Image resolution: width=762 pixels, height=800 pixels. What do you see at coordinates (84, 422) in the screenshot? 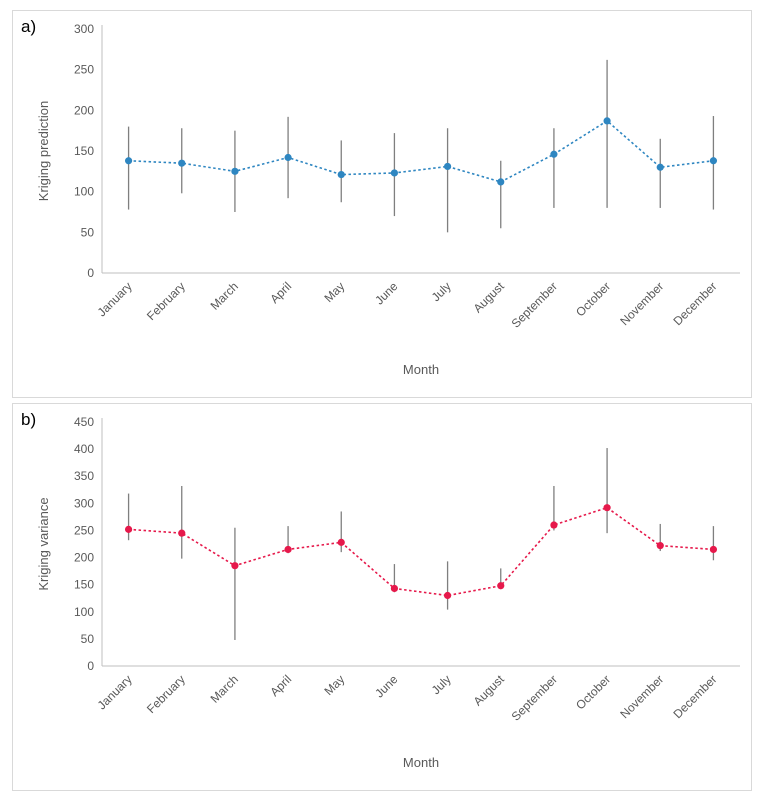
I see `y-tick-label: 450` at bounding box center [84, 422].